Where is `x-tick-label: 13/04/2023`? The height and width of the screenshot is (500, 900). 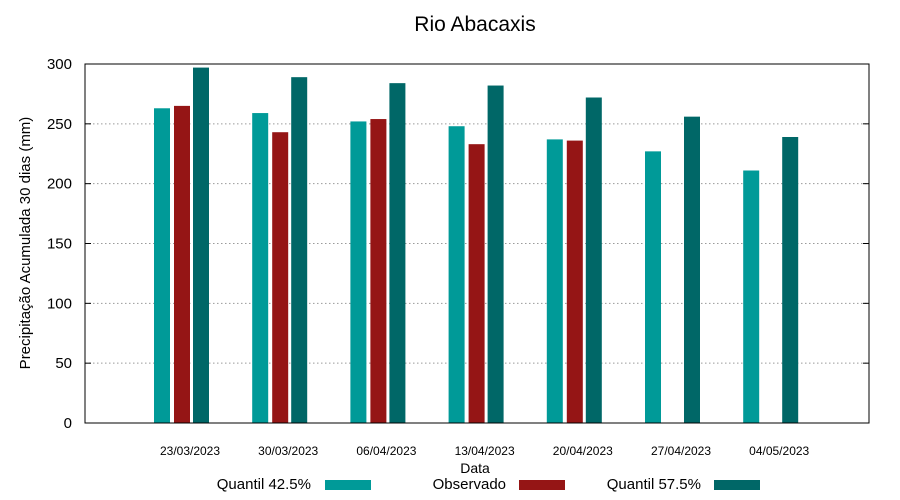
x-tick-label: 13/04/2023 is located at coordinates (485, 451).